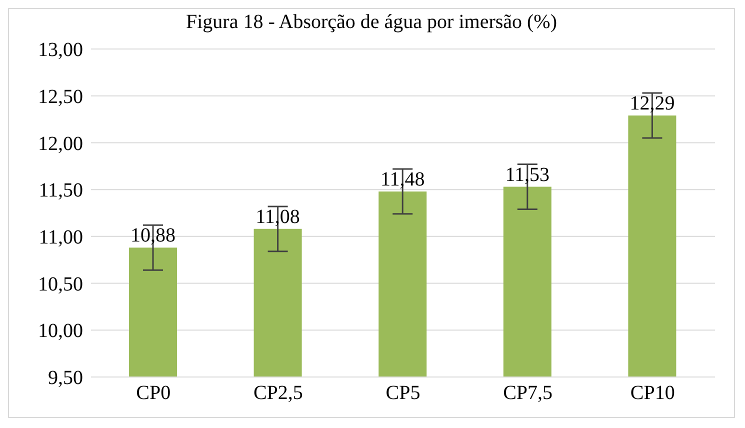 The image size is (745, 428). What do you see at coordinates (403, 393) in the screenshot?
I see `x-tick-label: CP5` at bounding box center [403, 393].